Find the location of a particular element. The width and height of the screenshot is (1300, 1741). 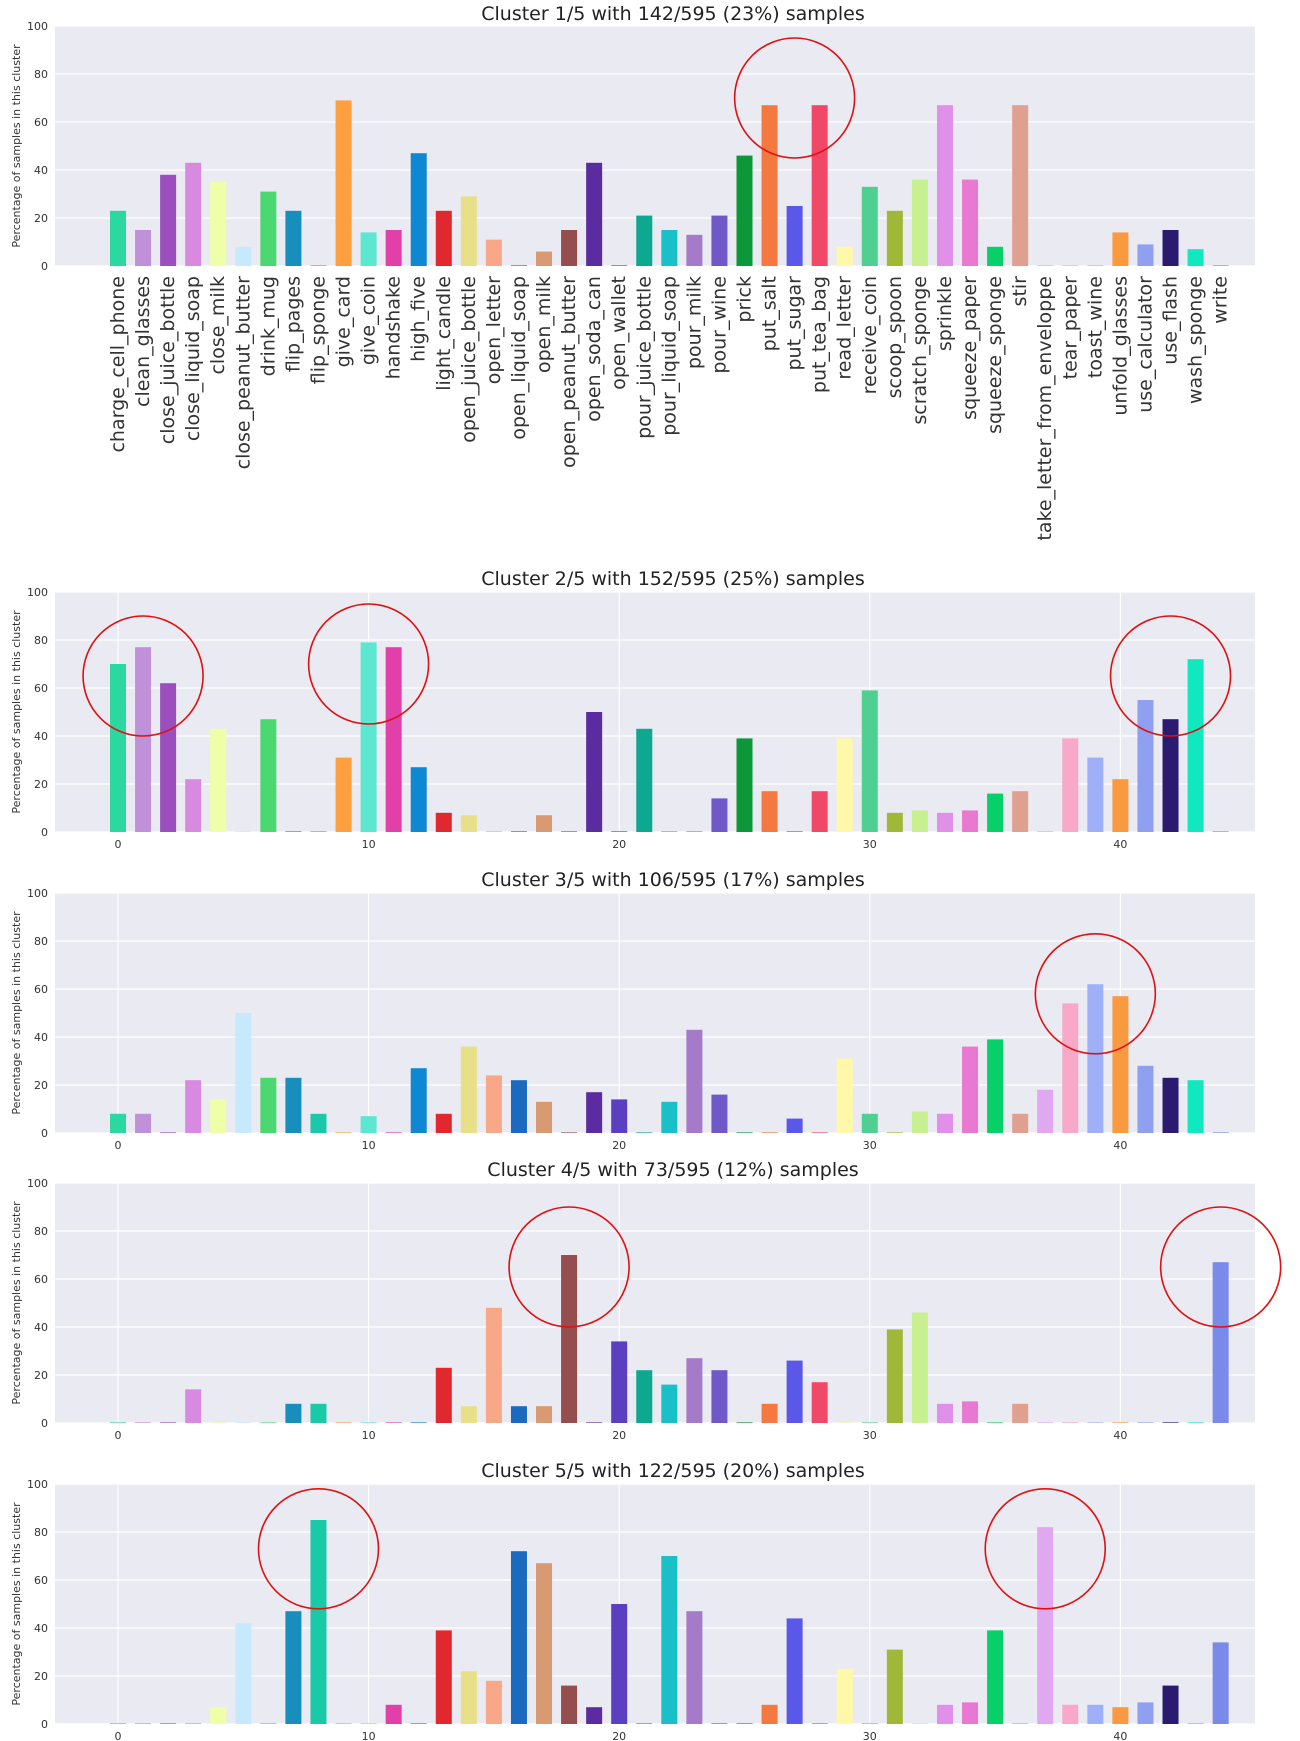

bar-charge_cell_phone is located at coordinates (118, 1123).